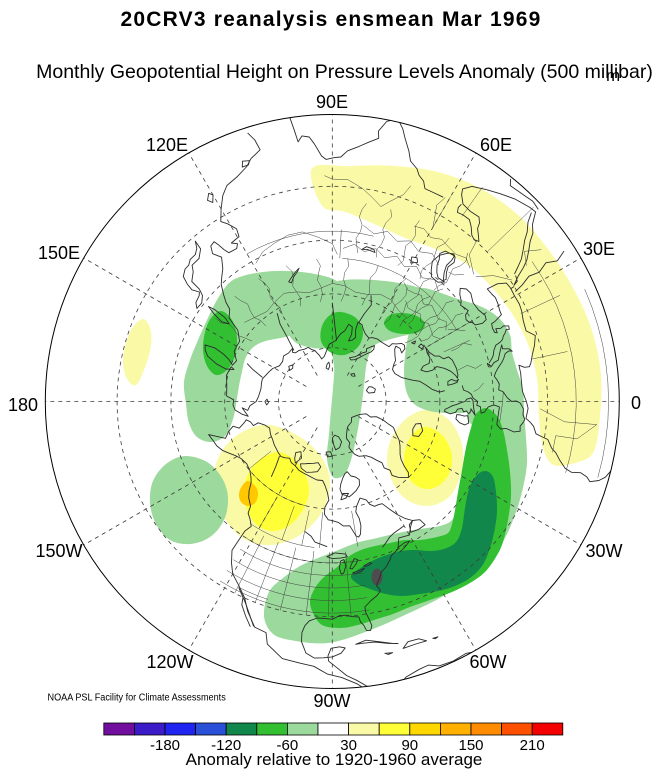  What do you see at coordinates (348, 745) in the screenshot?
I see `svg-text: 30` at bounding box center [348, 745].